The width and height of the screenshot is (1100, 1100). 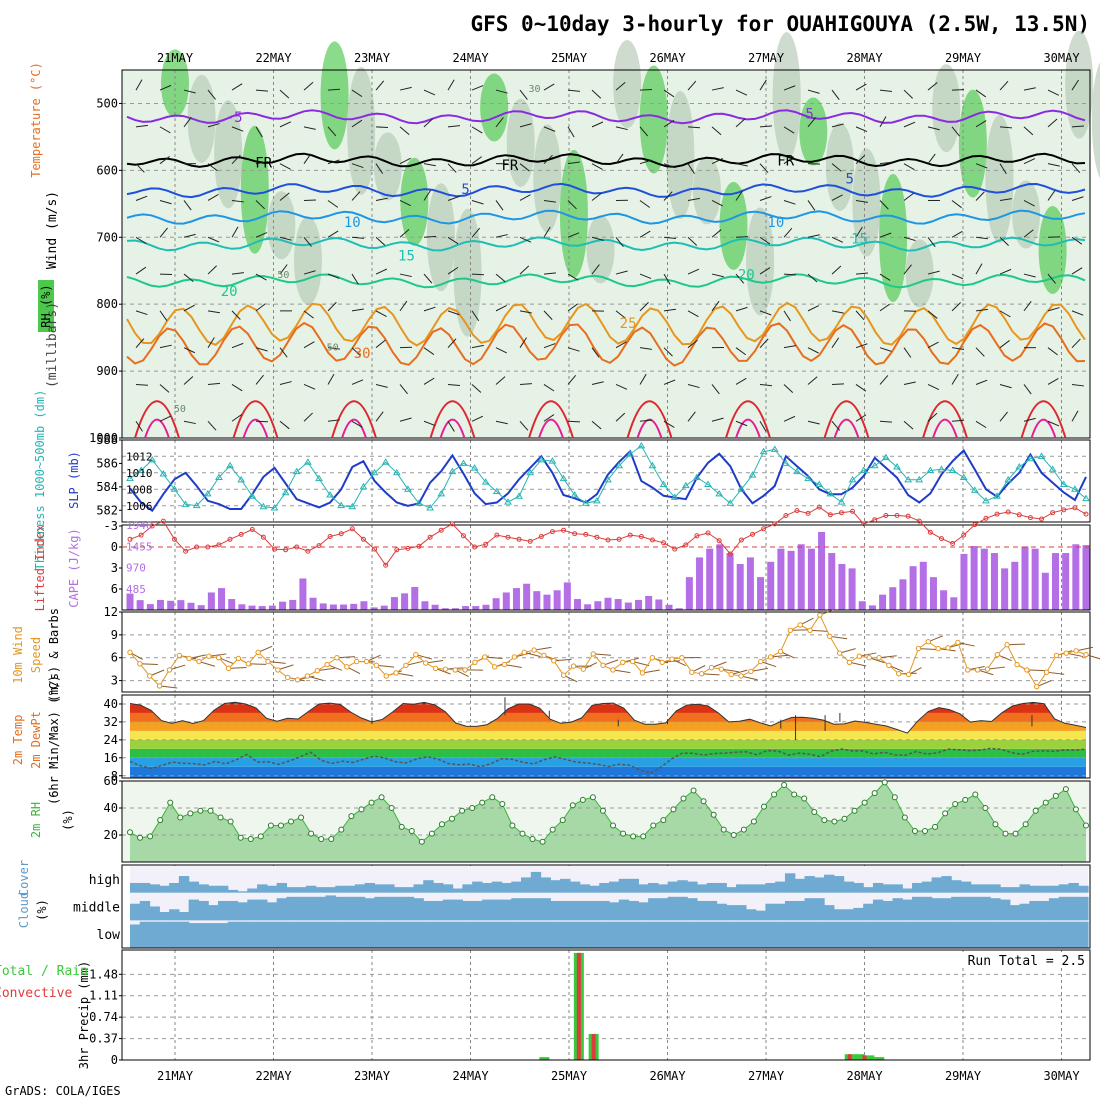 What do you see at coordinates (175, 58) in the screenshot?
I see `date-label-top: 21MAY` at bounding box center [175, 58].